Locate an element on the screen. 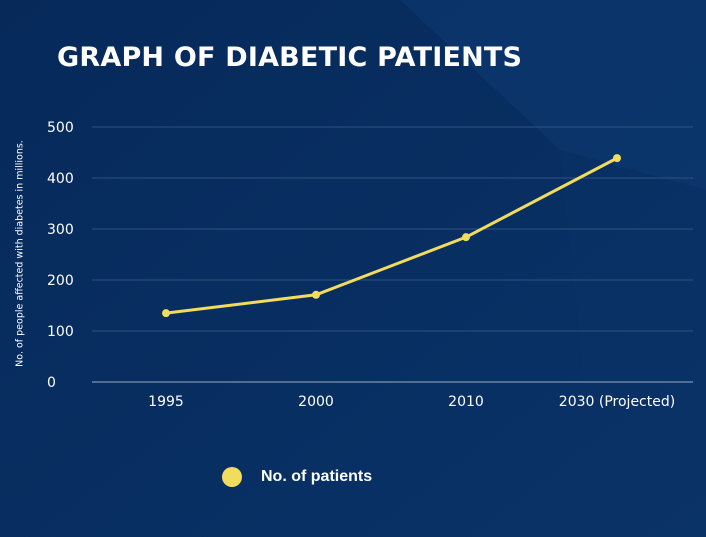 The height and width of the screenshot is (537, 706). legend-marker-icon is located at coordinates (232, 477).